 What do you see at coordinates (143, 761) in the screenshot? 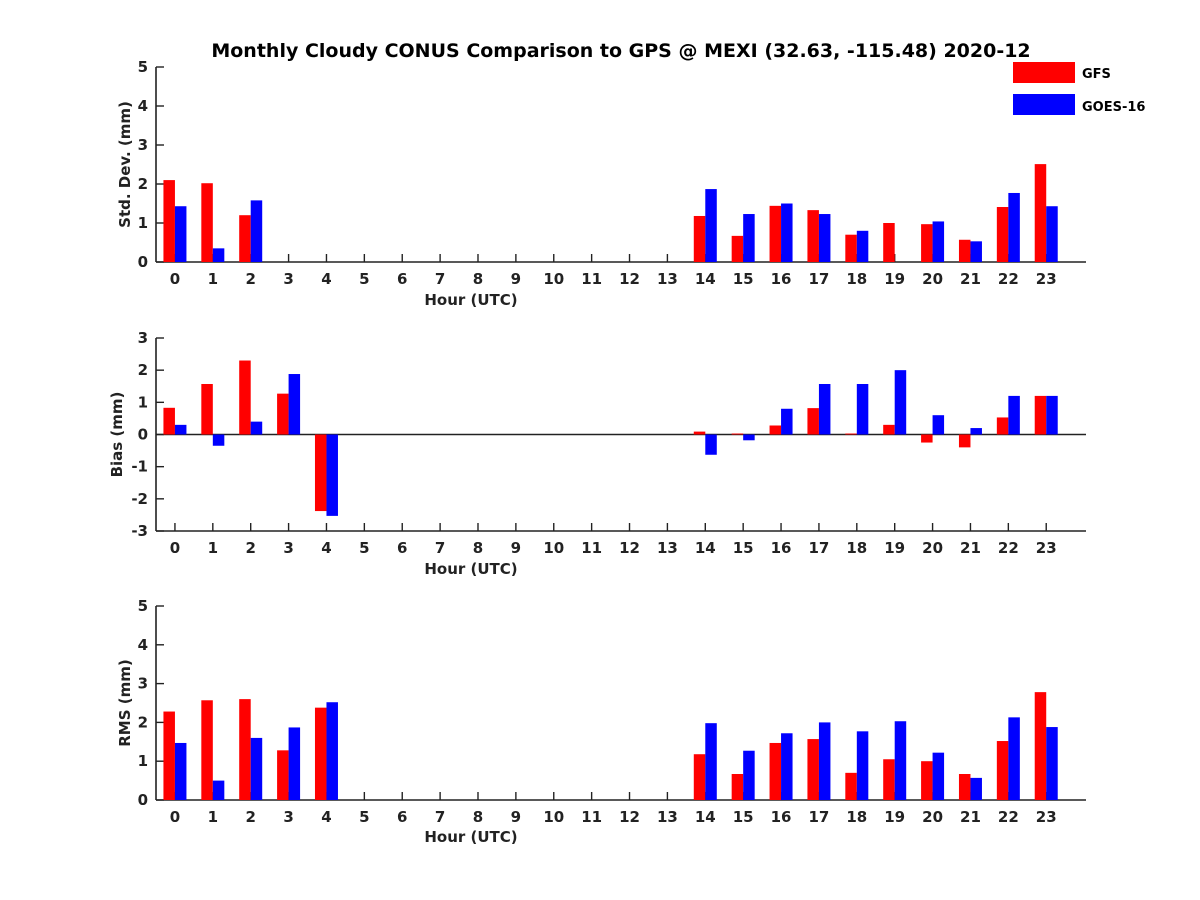
I see `rms-y-tick-label: 1` at bounding box center [143, 761].